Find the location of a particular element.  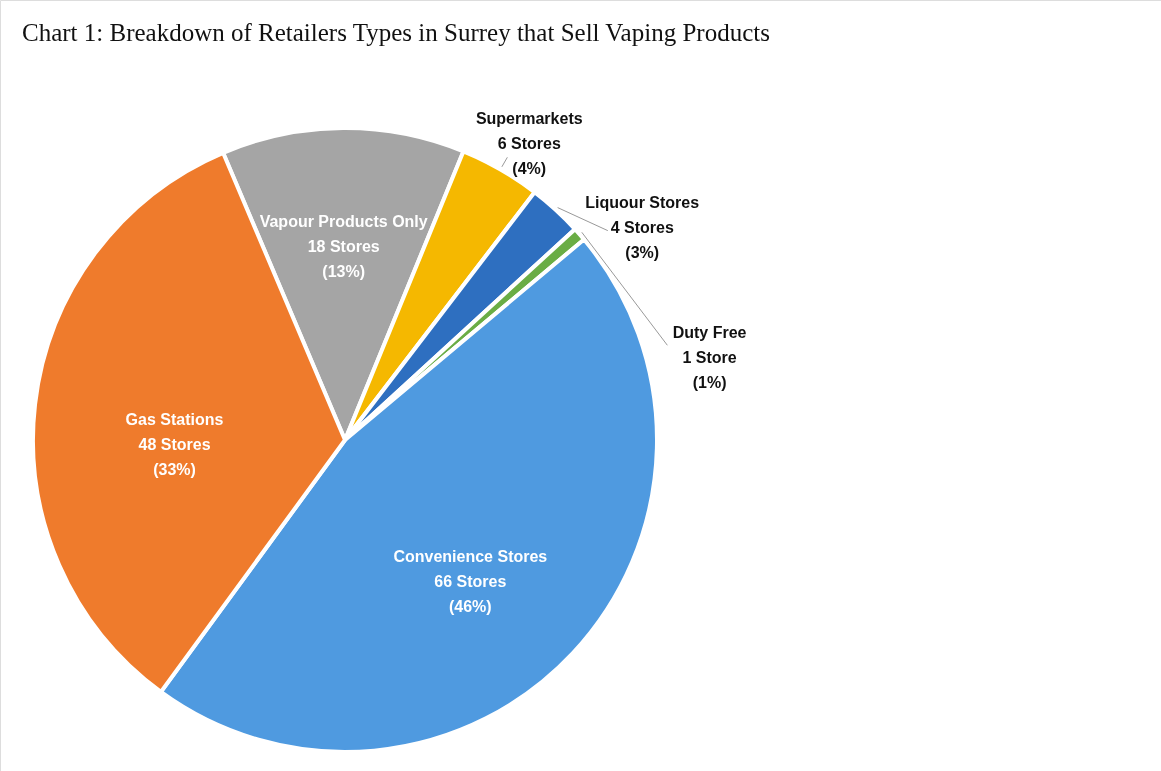

slice-label: Gas Stations is located at coordinates (174, 420).